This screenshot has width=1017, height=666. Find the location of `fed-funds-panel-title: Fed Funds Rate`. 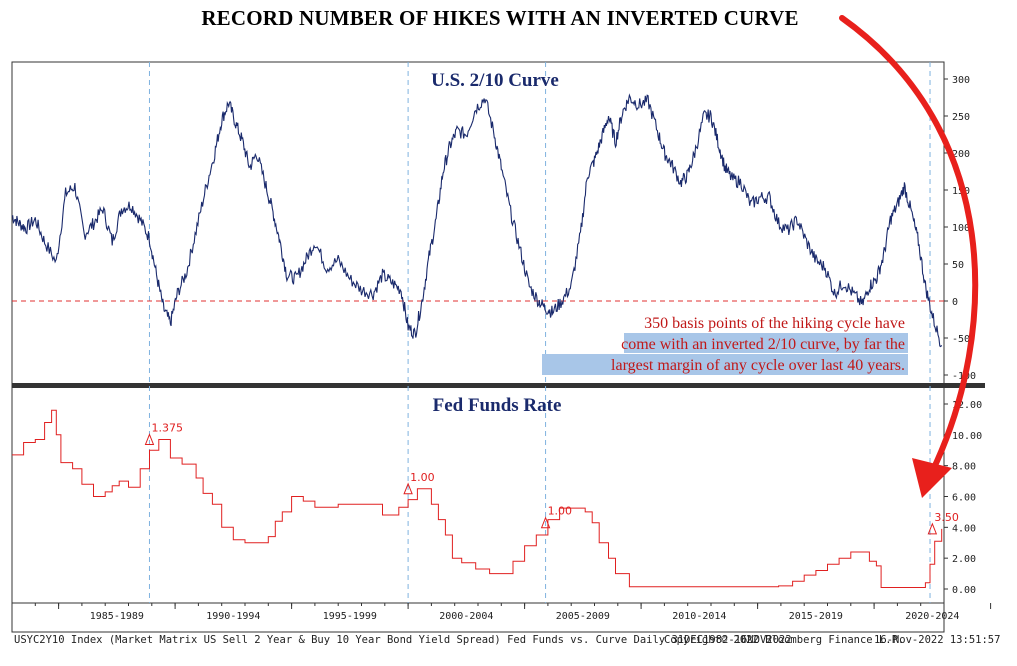

fed-funds-panel-title: Fed Funds Rate is located at coordinates (497, 405).